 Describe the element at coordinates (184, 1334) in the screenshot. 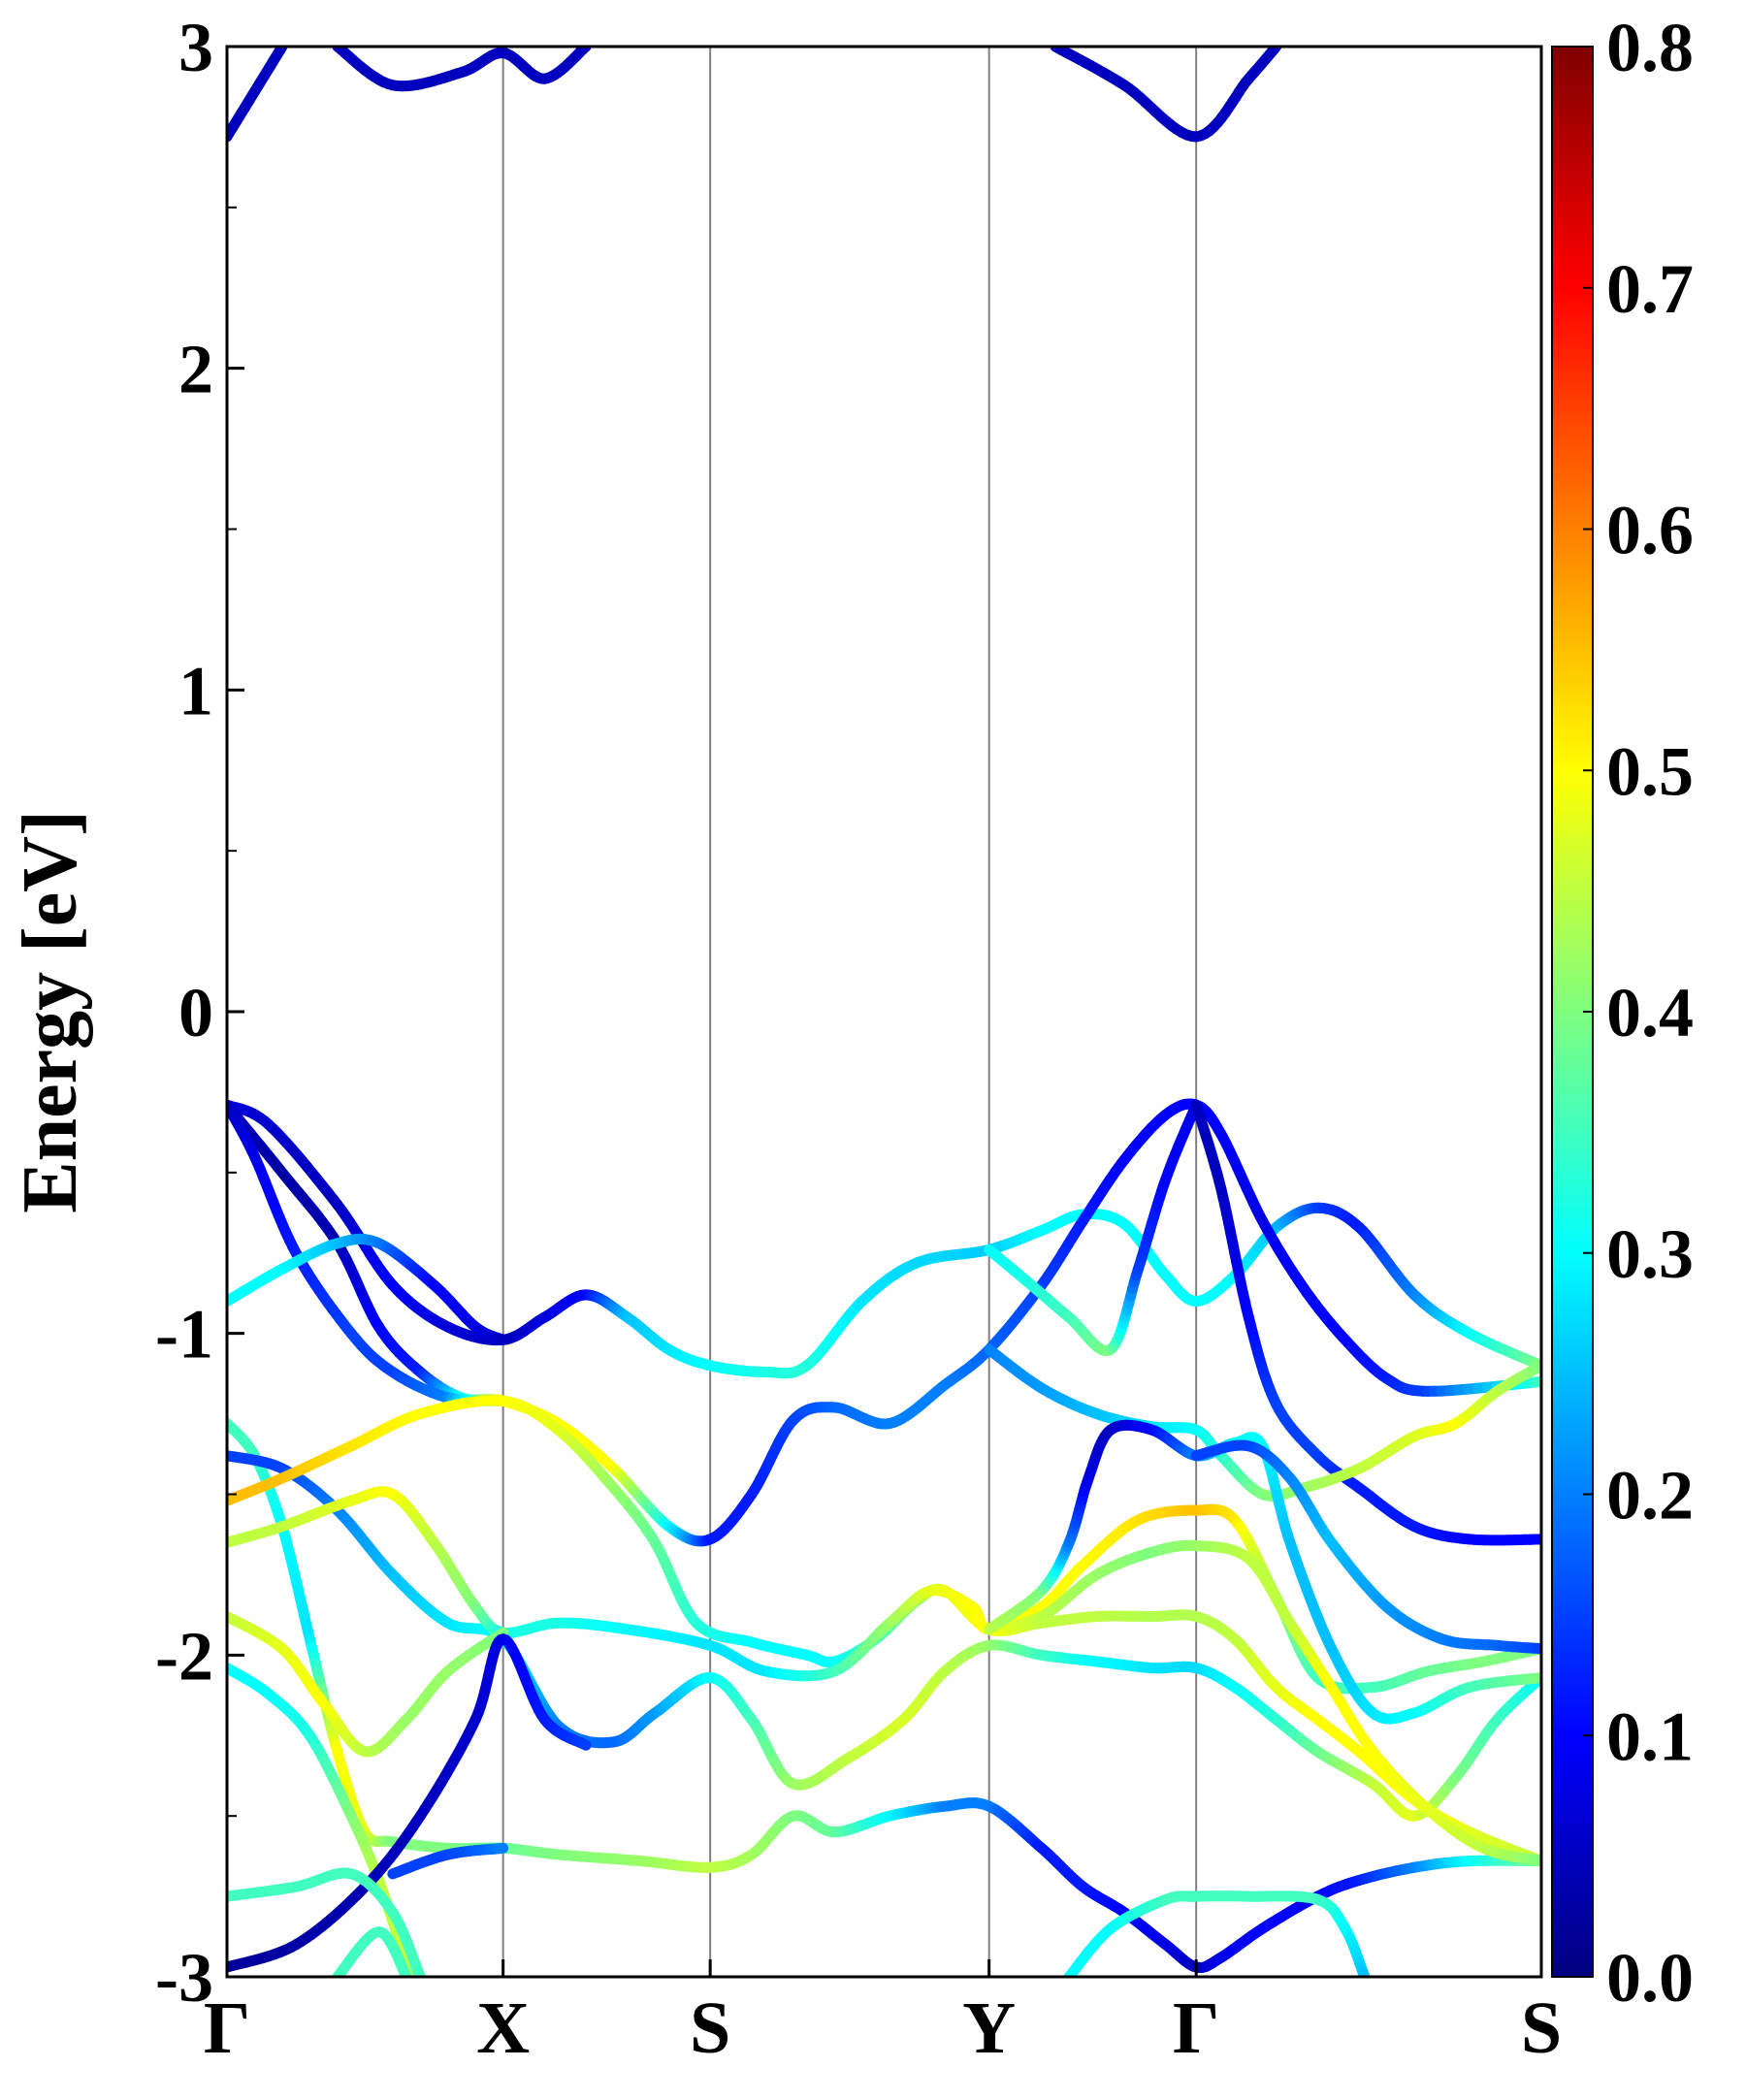

I see `y-tick-label: -1` at that location.